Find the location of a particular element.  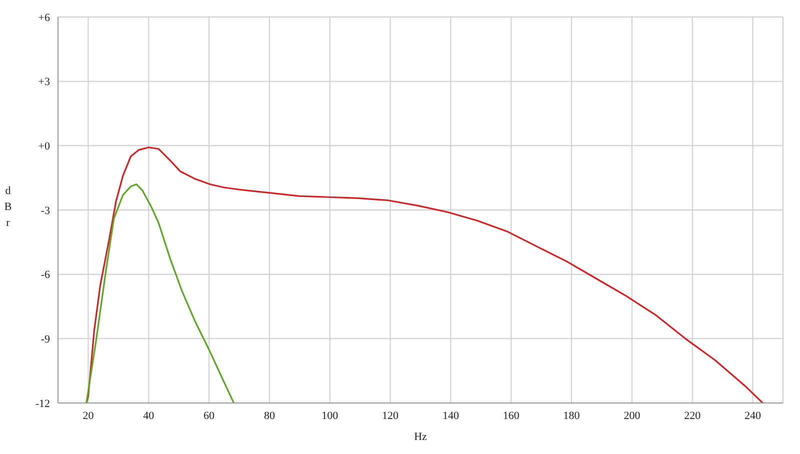

y-tick-label: -6 is located at coordinates (45, 275).